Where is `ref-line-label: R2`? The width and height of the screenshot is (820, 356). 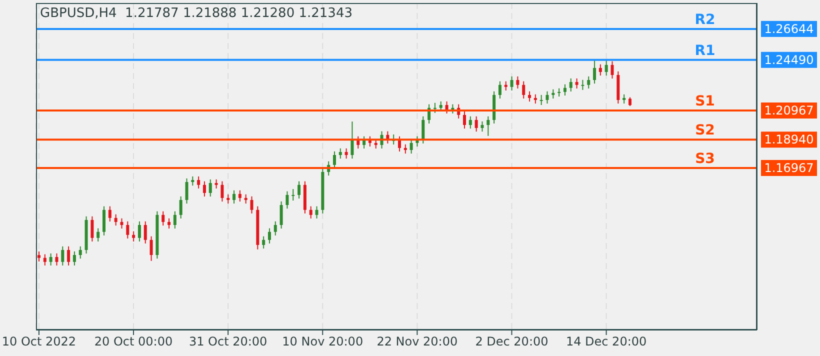
ref-line-label: R2 is located at coordinates (705, 20).